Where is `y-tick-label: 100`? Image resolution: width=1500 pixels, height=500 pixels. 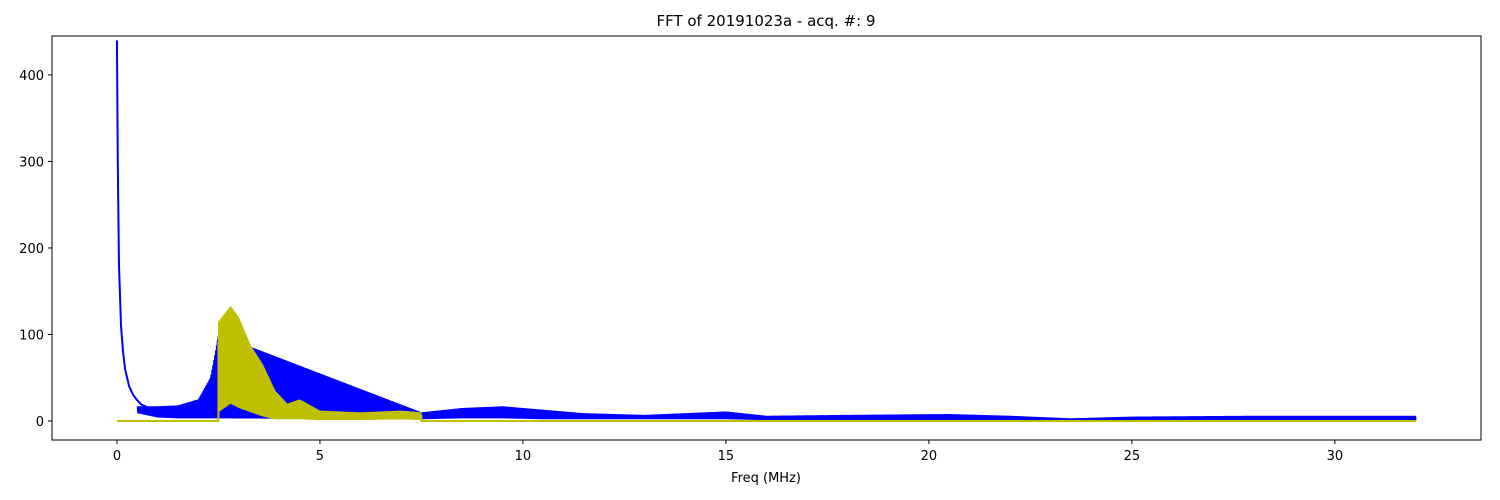
y-tick-label: 100 is located at coordinates (31, 335).